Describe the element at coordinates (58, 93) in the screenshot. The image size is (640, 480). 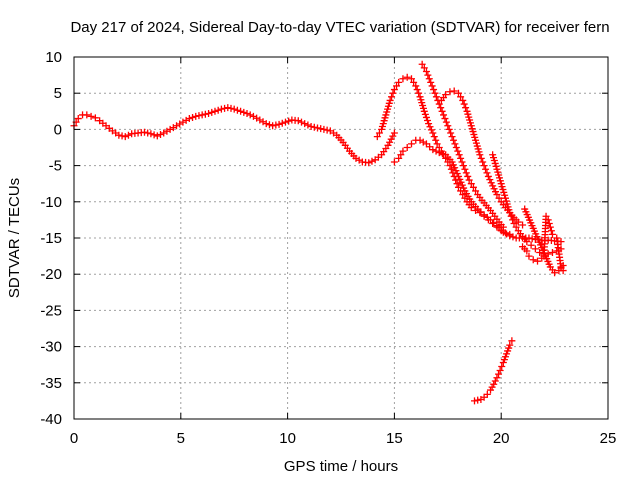
I see `y-tick-label: 5` at that location.